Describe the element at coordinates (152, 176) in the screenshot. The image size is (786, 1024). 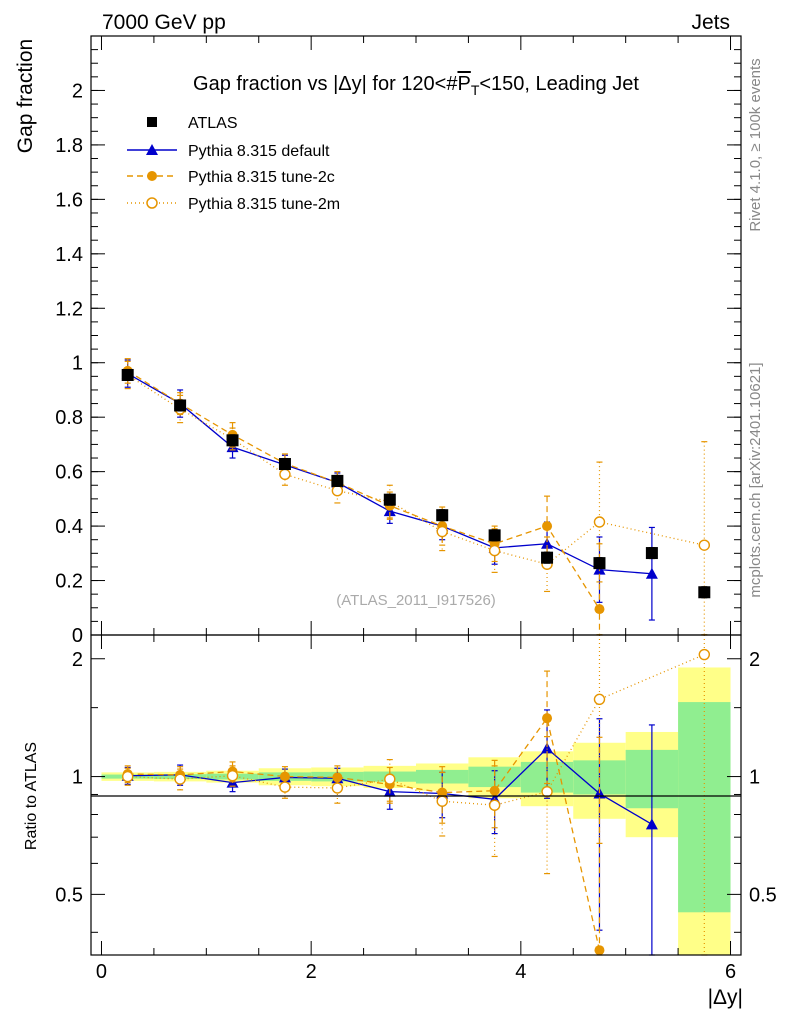
I see `legend-tune2c-marker` at that location.